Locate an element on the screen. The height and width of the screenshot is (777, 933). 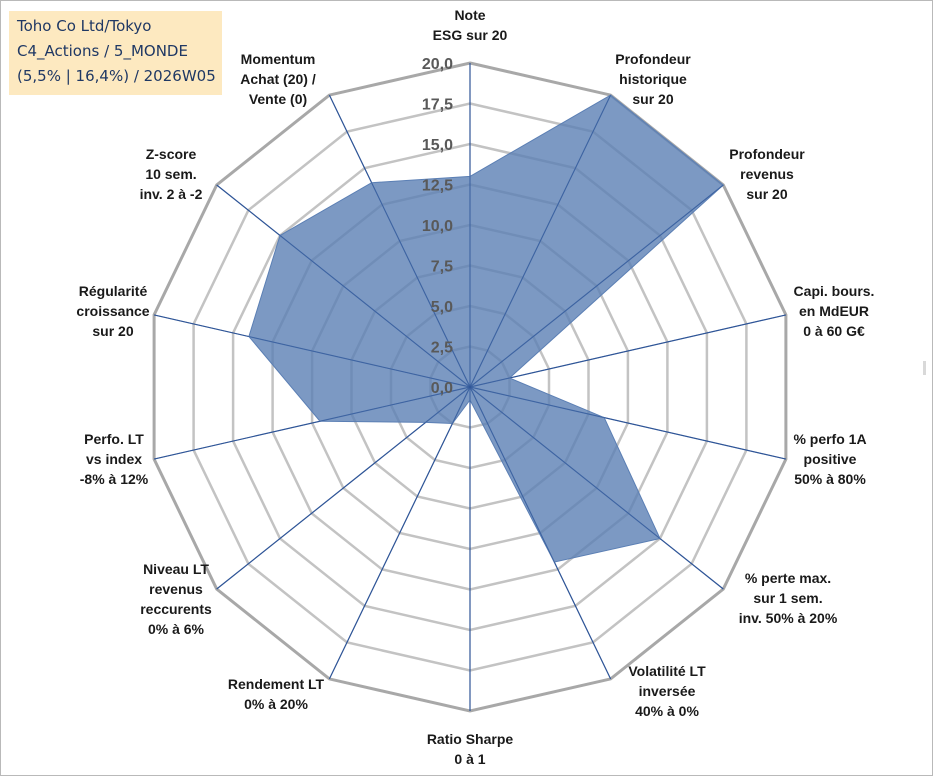
axis-label-line: inv. 50% à 20% is located at coordinates (788, 618).